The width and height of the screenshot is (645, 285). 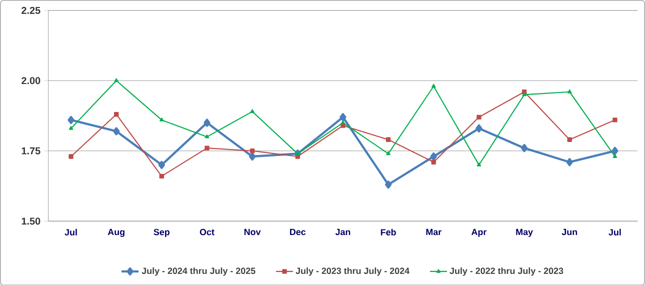 What do you see at coordinates (31, 80) in the screenshot?
I see `y-tick-label: 2.00` at bounding box center [31, 80].